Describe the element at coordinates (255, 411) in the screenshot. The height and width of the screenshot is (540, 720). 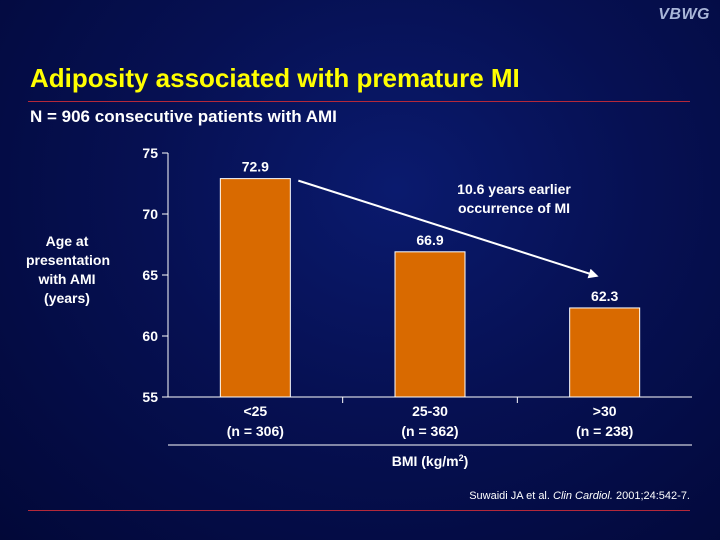
I see `x-category-label: <25` at that location.